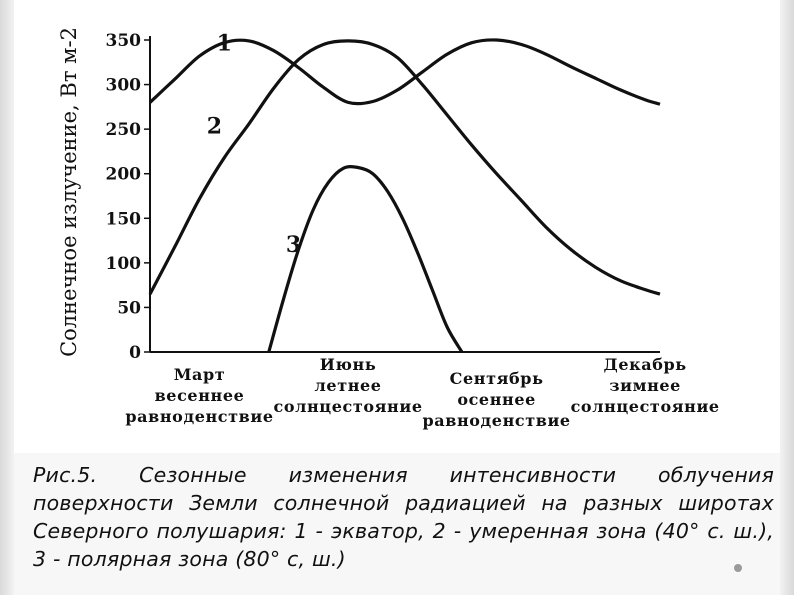  Describe the element at coordinates (200, 374) in the screenshot. I see `x-label-text: Март` at that location.